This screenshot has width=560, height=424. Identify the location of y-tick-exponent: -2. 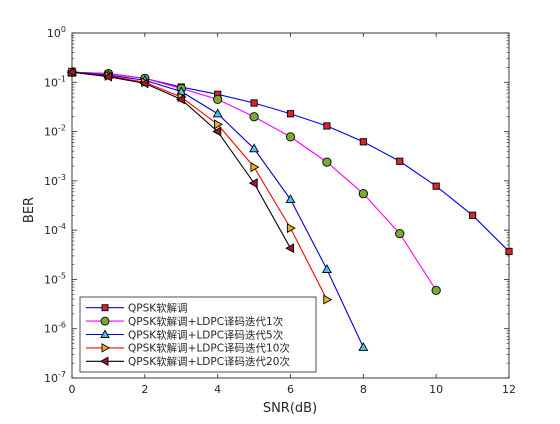
(62, 128).